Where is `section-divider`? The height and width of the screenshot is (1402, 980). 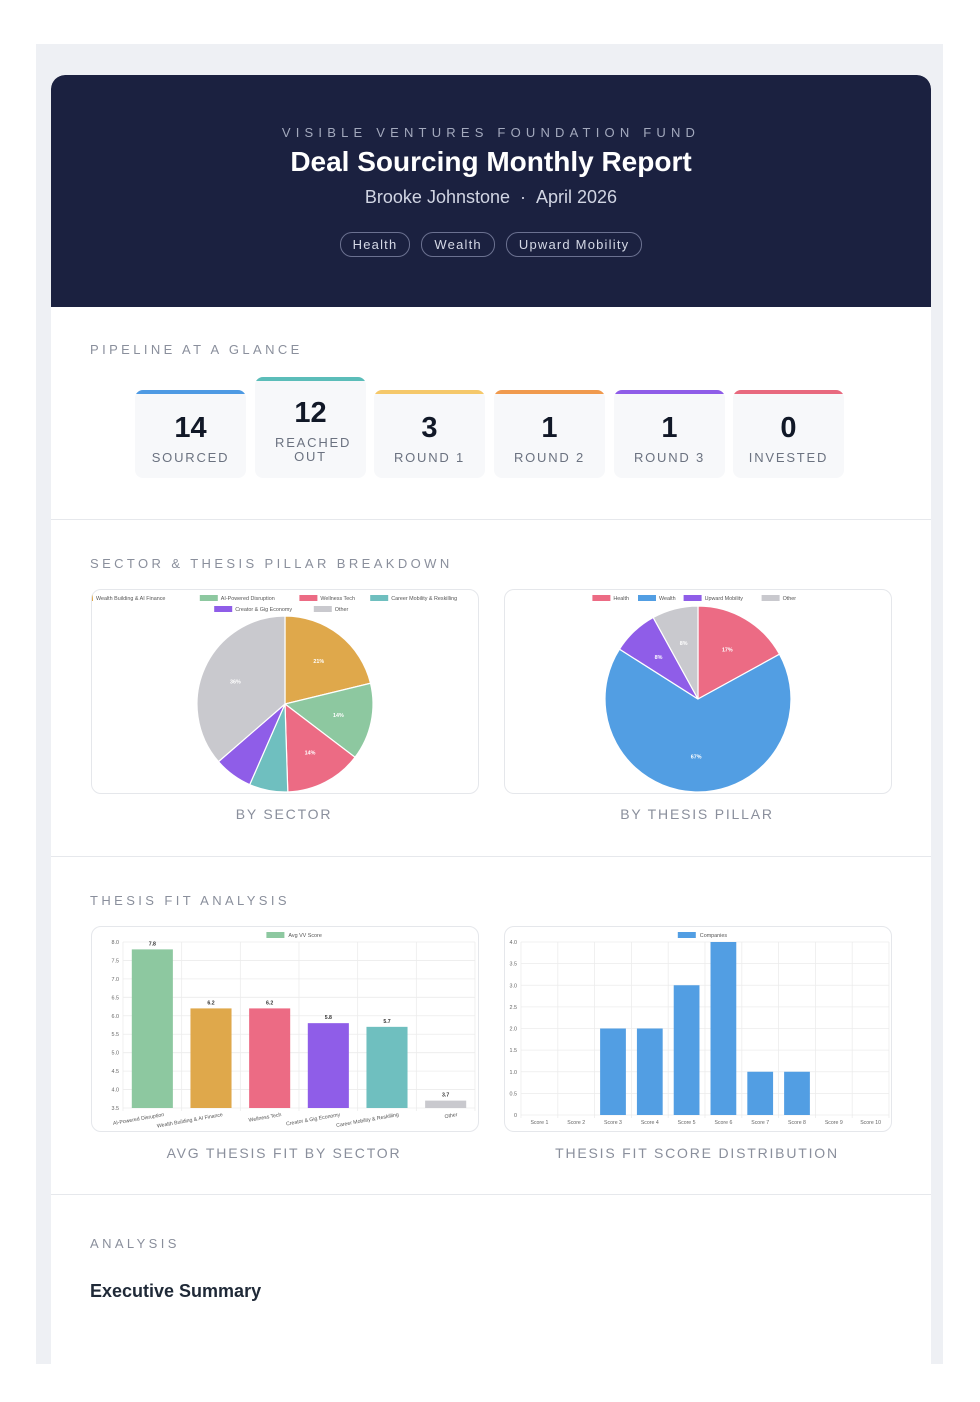 section-divider is located at coordinates (491, 519).